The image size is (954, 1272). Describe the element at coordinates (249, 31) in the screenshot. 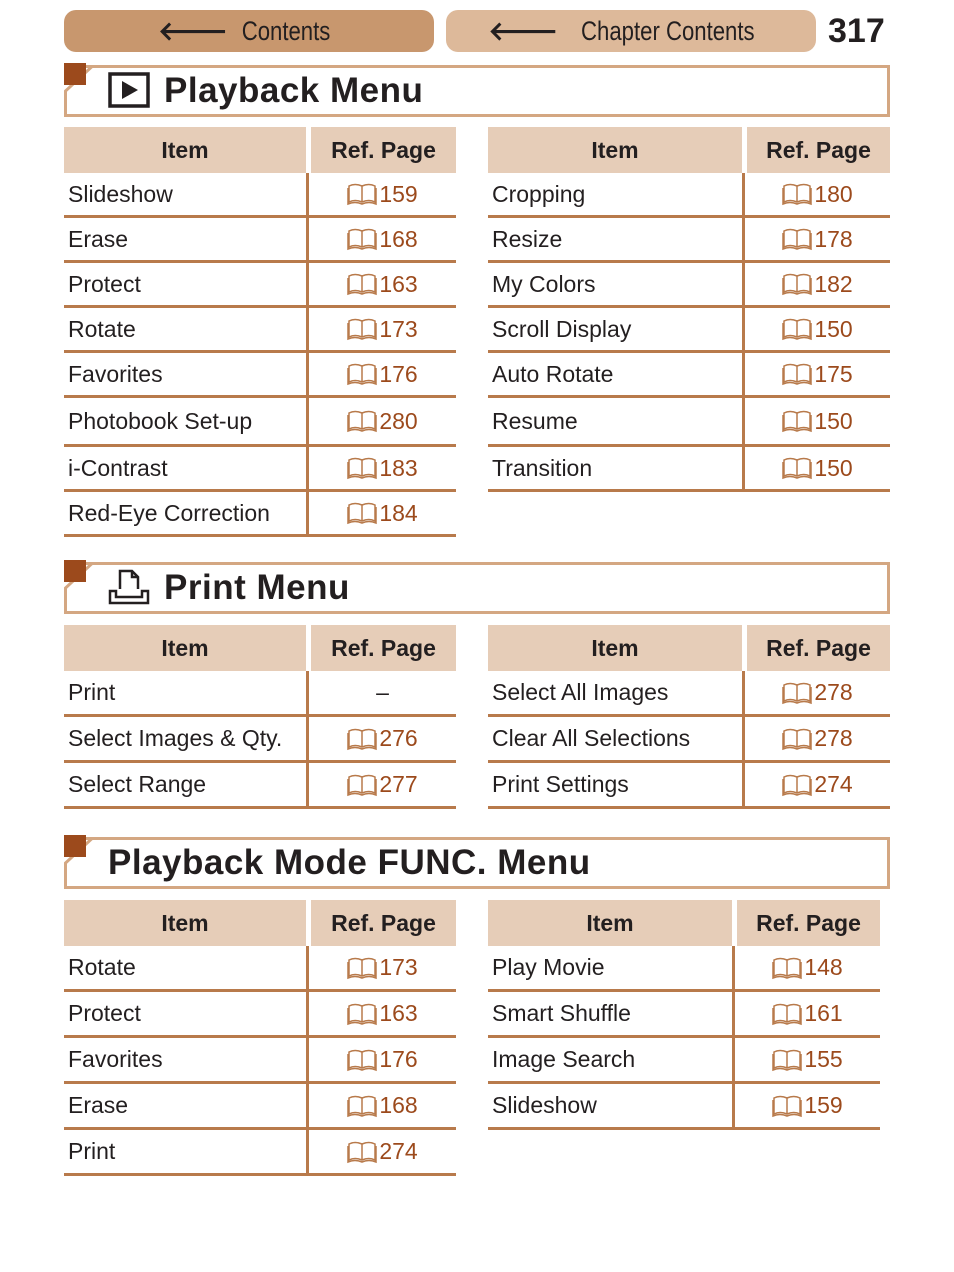

I see `contents-button: 🡐 Contents` at that location.